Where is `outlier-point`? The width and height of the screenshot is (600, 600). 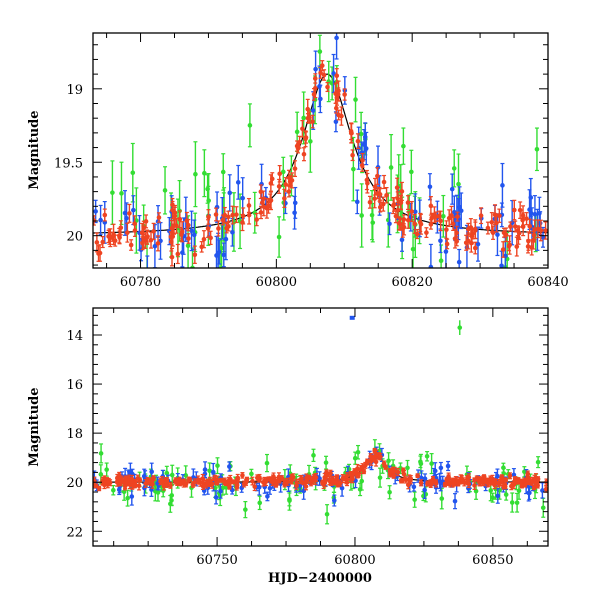 outlier-point is located at coordinates (352, 317).